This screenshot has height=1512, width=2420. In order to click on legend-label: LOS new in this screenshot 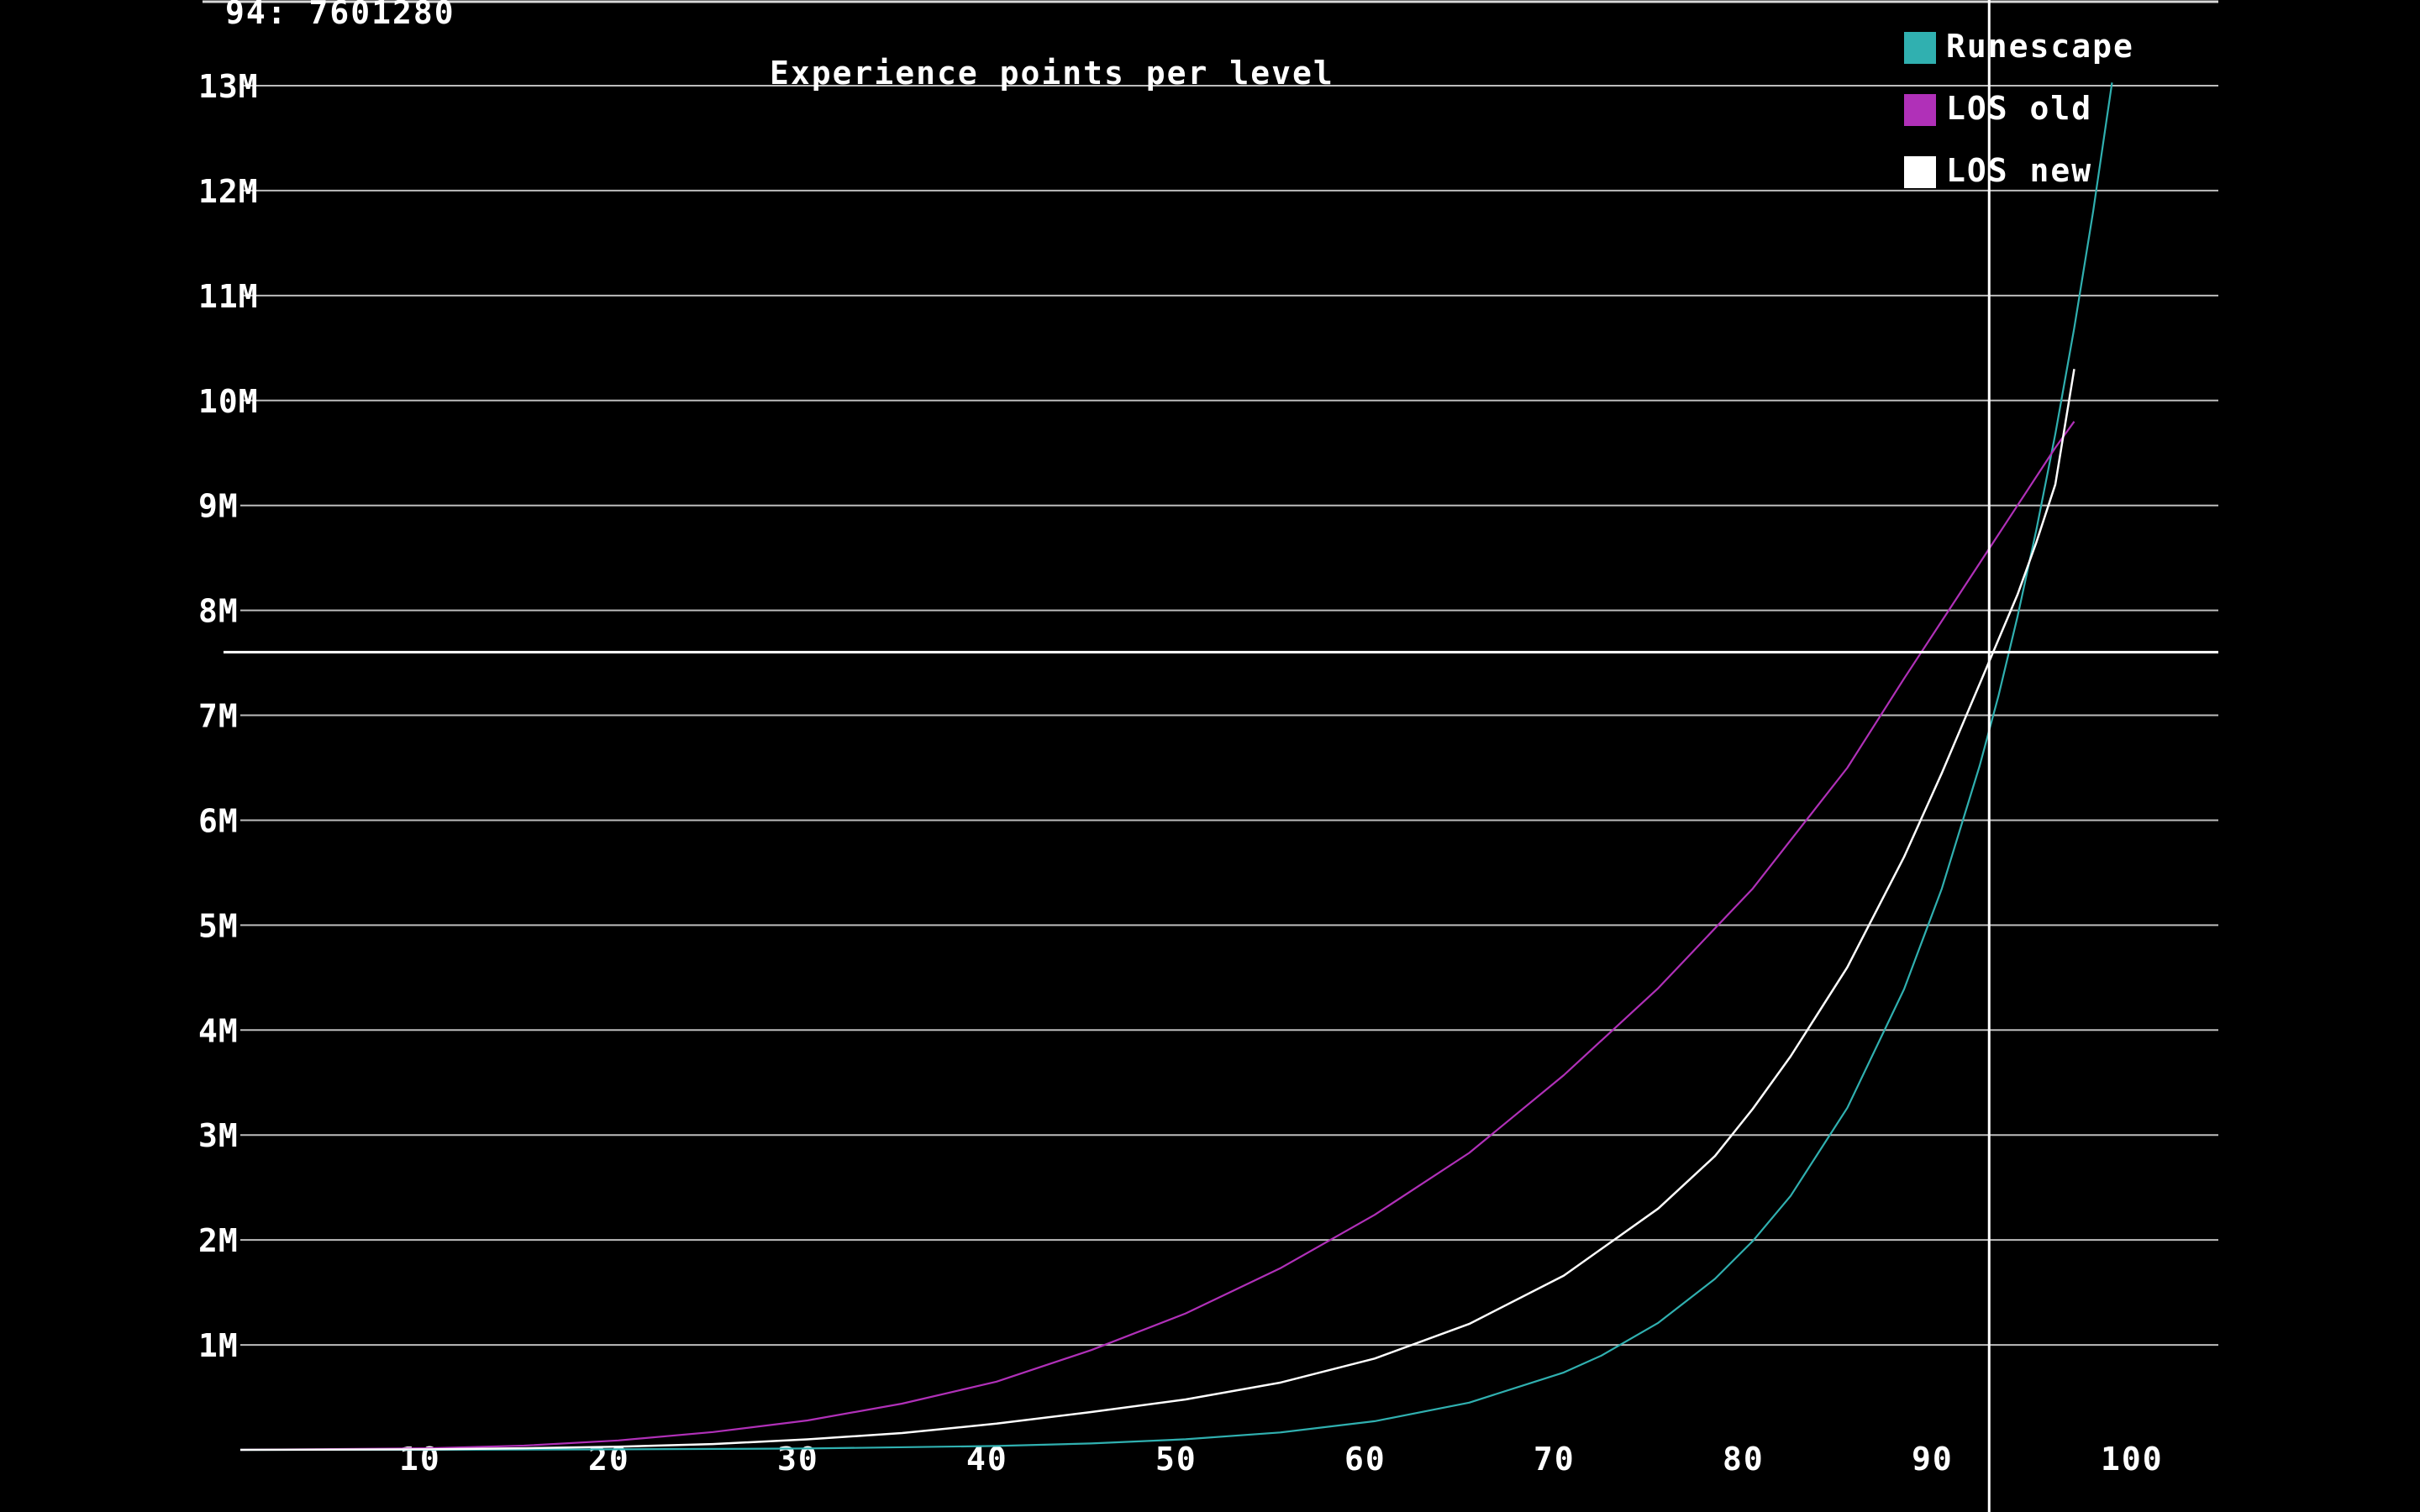, I will do `click(2019, 170)`.